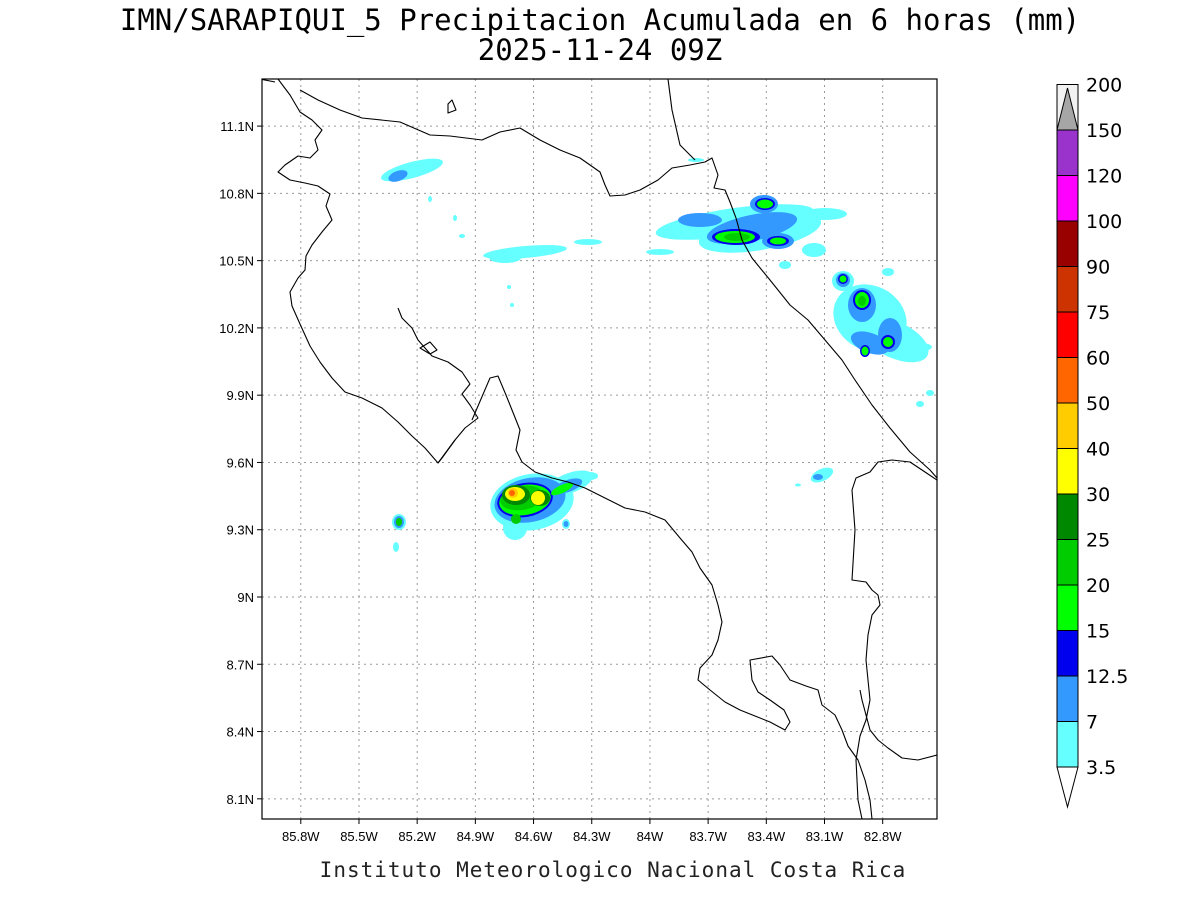 The image size is (1200, 900). Describe the element at coordinates (240, 799) in the screenshot. I see `lat-tick-label: 8.1N` at that location.